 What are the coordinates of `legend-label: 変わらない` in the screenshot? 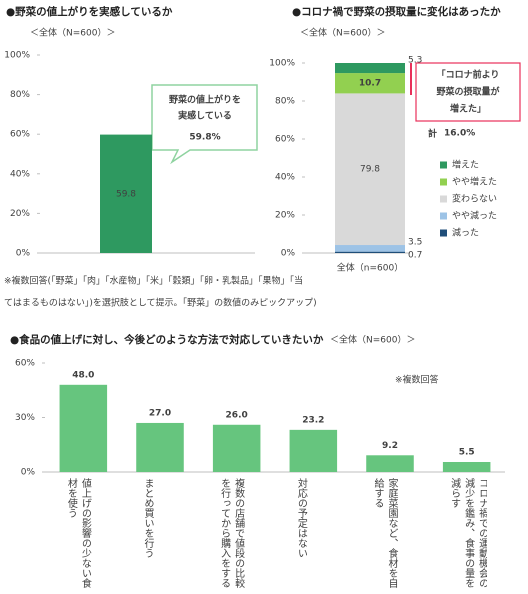 It's located at (474, 199).